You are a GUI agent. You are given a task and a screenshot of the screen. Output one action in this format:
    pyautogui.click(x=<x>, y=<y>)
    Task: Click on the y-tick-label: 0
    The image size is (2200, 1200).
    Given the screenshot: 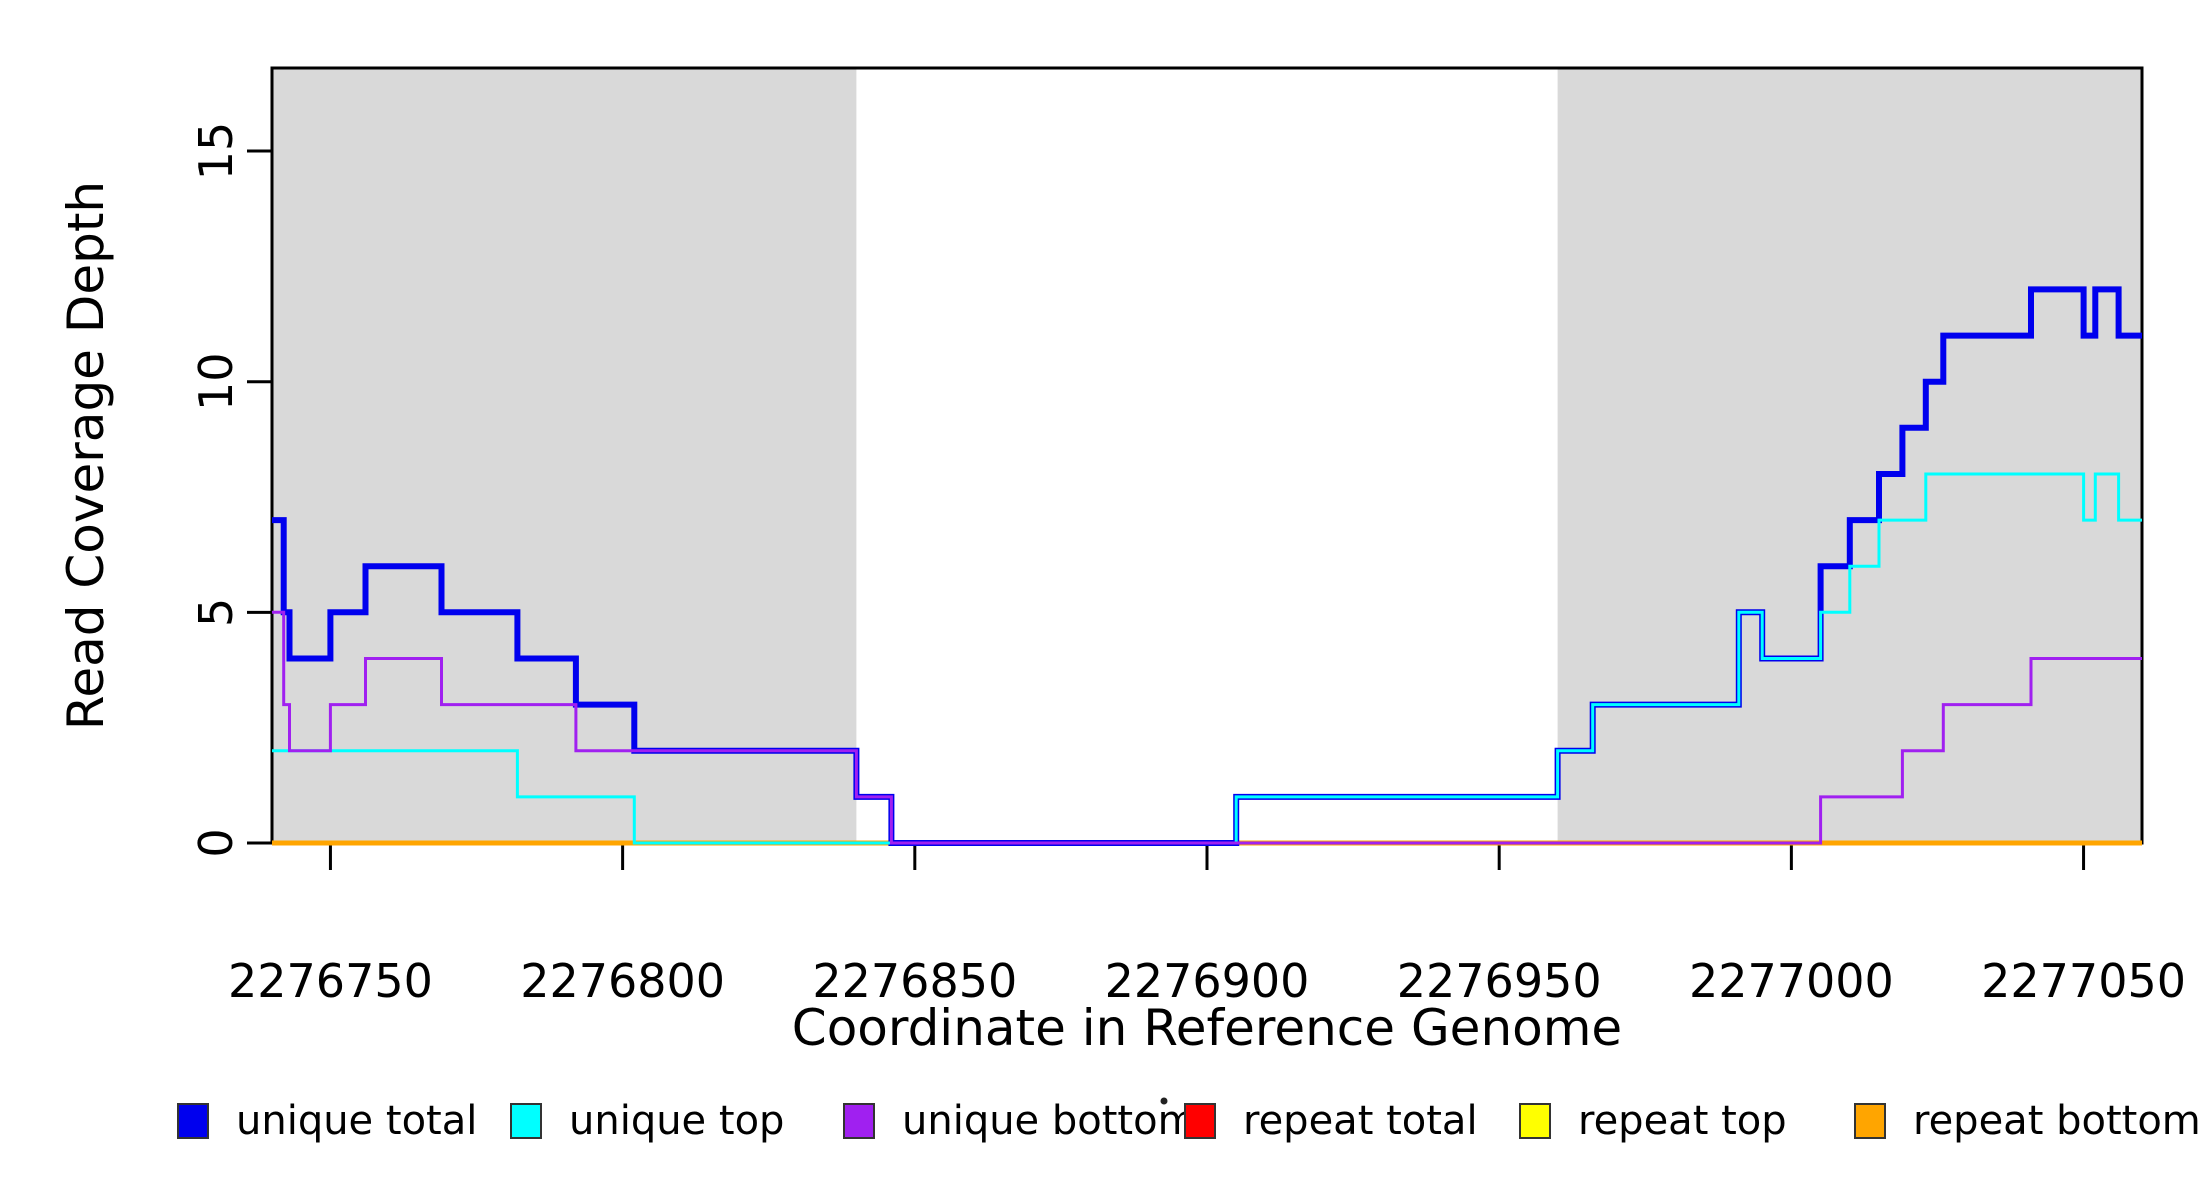 What is the action you would take?
    pyautogui.click(x=216, y=842)
    